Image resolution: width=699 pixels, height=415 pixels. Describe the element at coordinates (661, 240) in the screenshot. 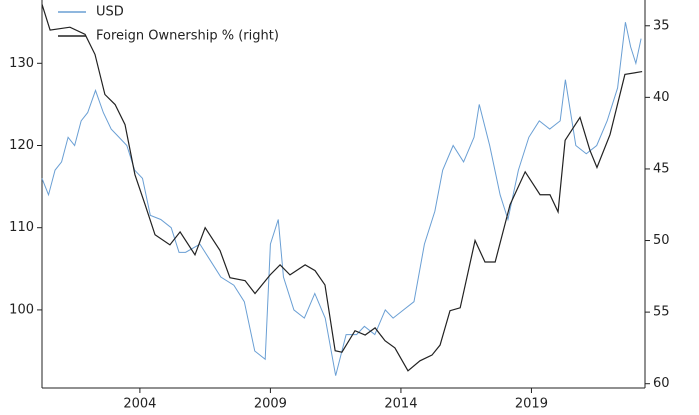

I see `y2-tick-label: 50` at that location.